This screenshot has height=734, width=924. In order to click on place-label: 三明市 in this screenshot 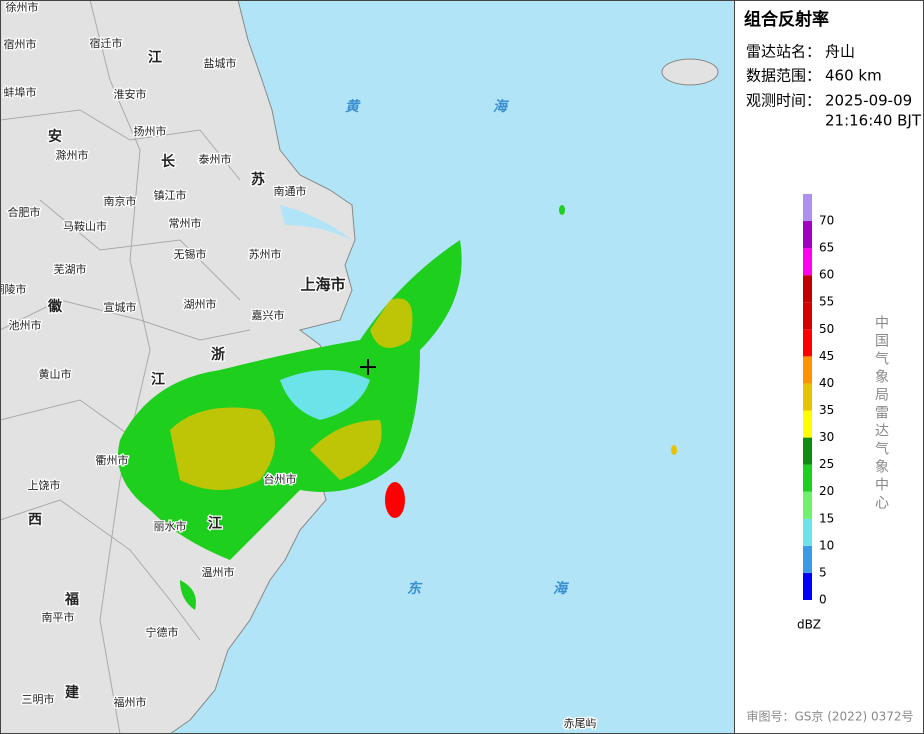, I will do `click(38, 699)`.